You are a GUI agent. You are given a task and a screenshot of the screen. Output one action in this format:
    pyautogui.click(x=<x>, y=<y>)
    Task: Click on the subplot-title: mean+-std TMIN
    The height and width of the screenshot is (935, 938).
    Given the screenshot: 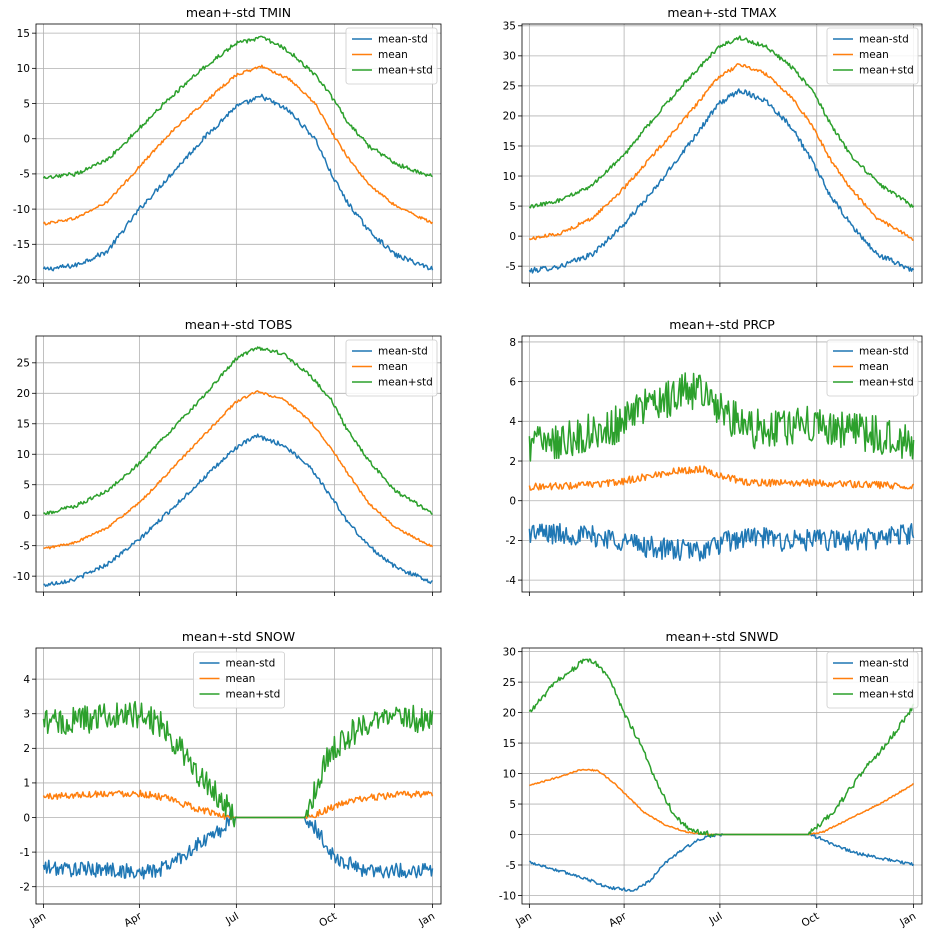 What is the action you would take?
    pyautogui.click(x=238, y=12)
    